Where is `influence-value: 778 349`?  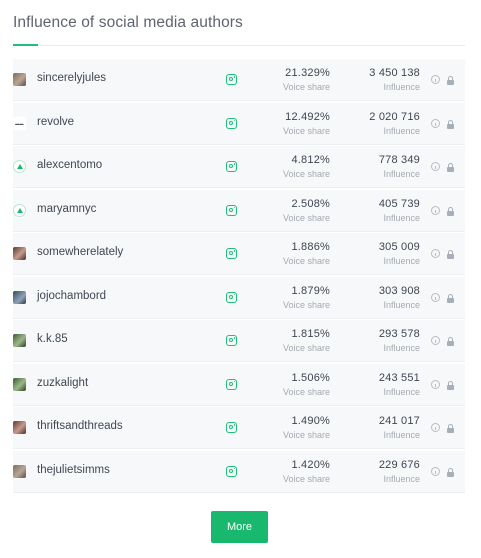
influence-value: 778 349 is located at coordinates (399, 160).